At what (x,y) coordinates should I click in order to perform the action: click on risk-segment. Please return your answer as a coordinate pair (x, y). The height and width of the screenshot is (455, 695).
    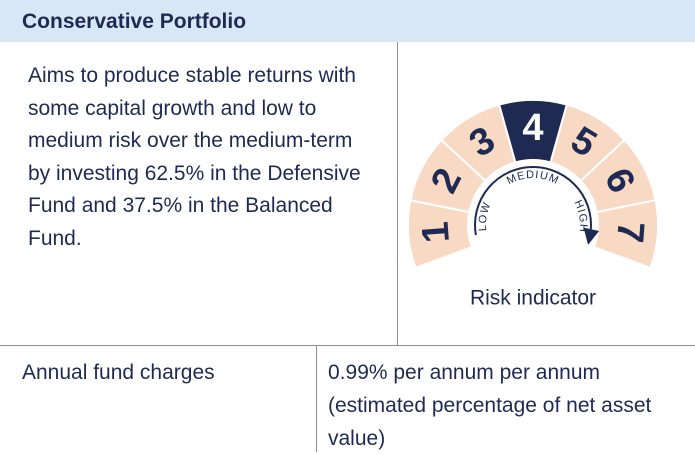
    Looking at the image, I should click on (625, 234).